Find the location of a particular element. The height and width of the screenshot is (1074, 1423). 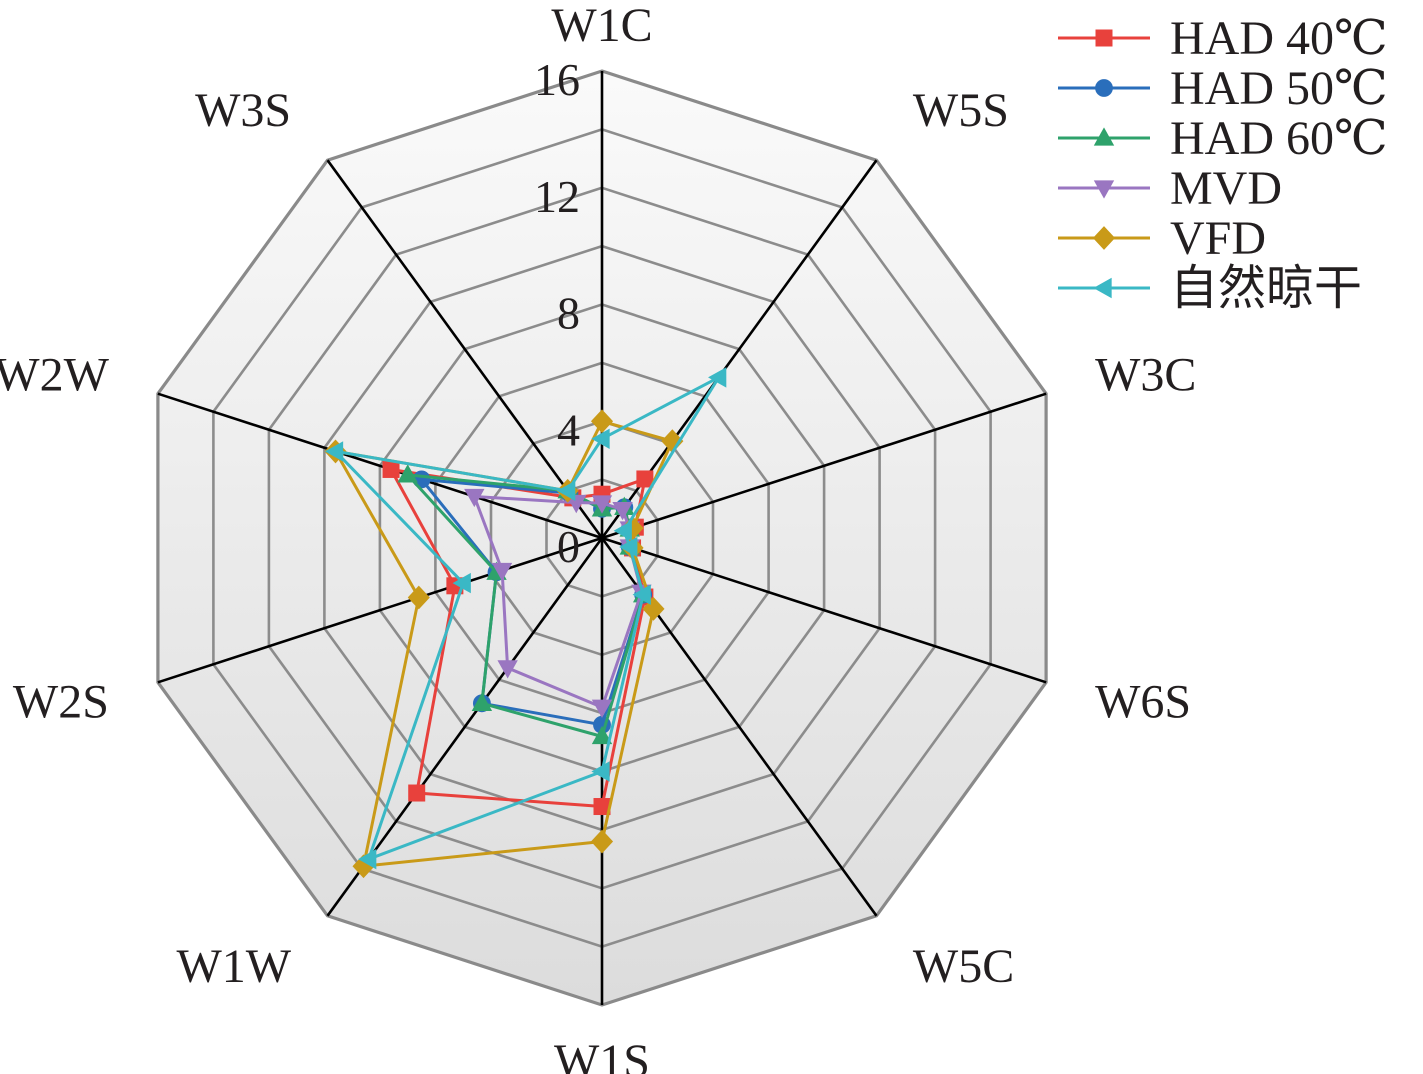

legend-label: HAD 40℃ is located at coordinates (1279, 38).